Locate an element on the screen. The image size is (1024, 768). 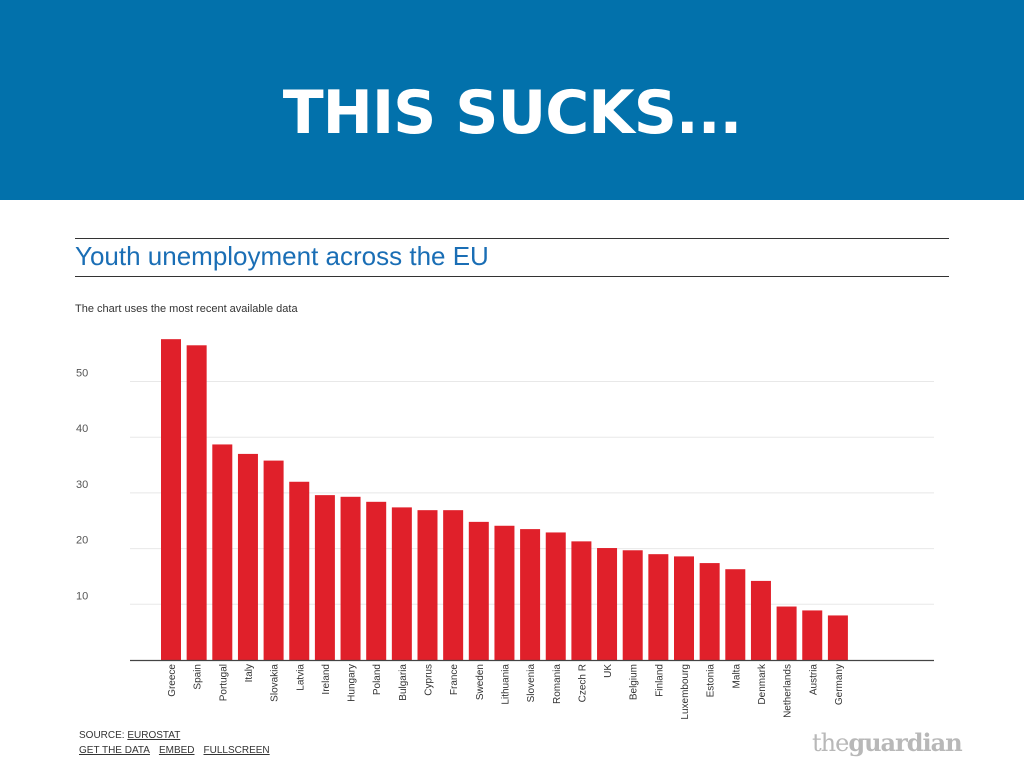
x-tick-label: Slovakia is located at coordinates (275, 683).